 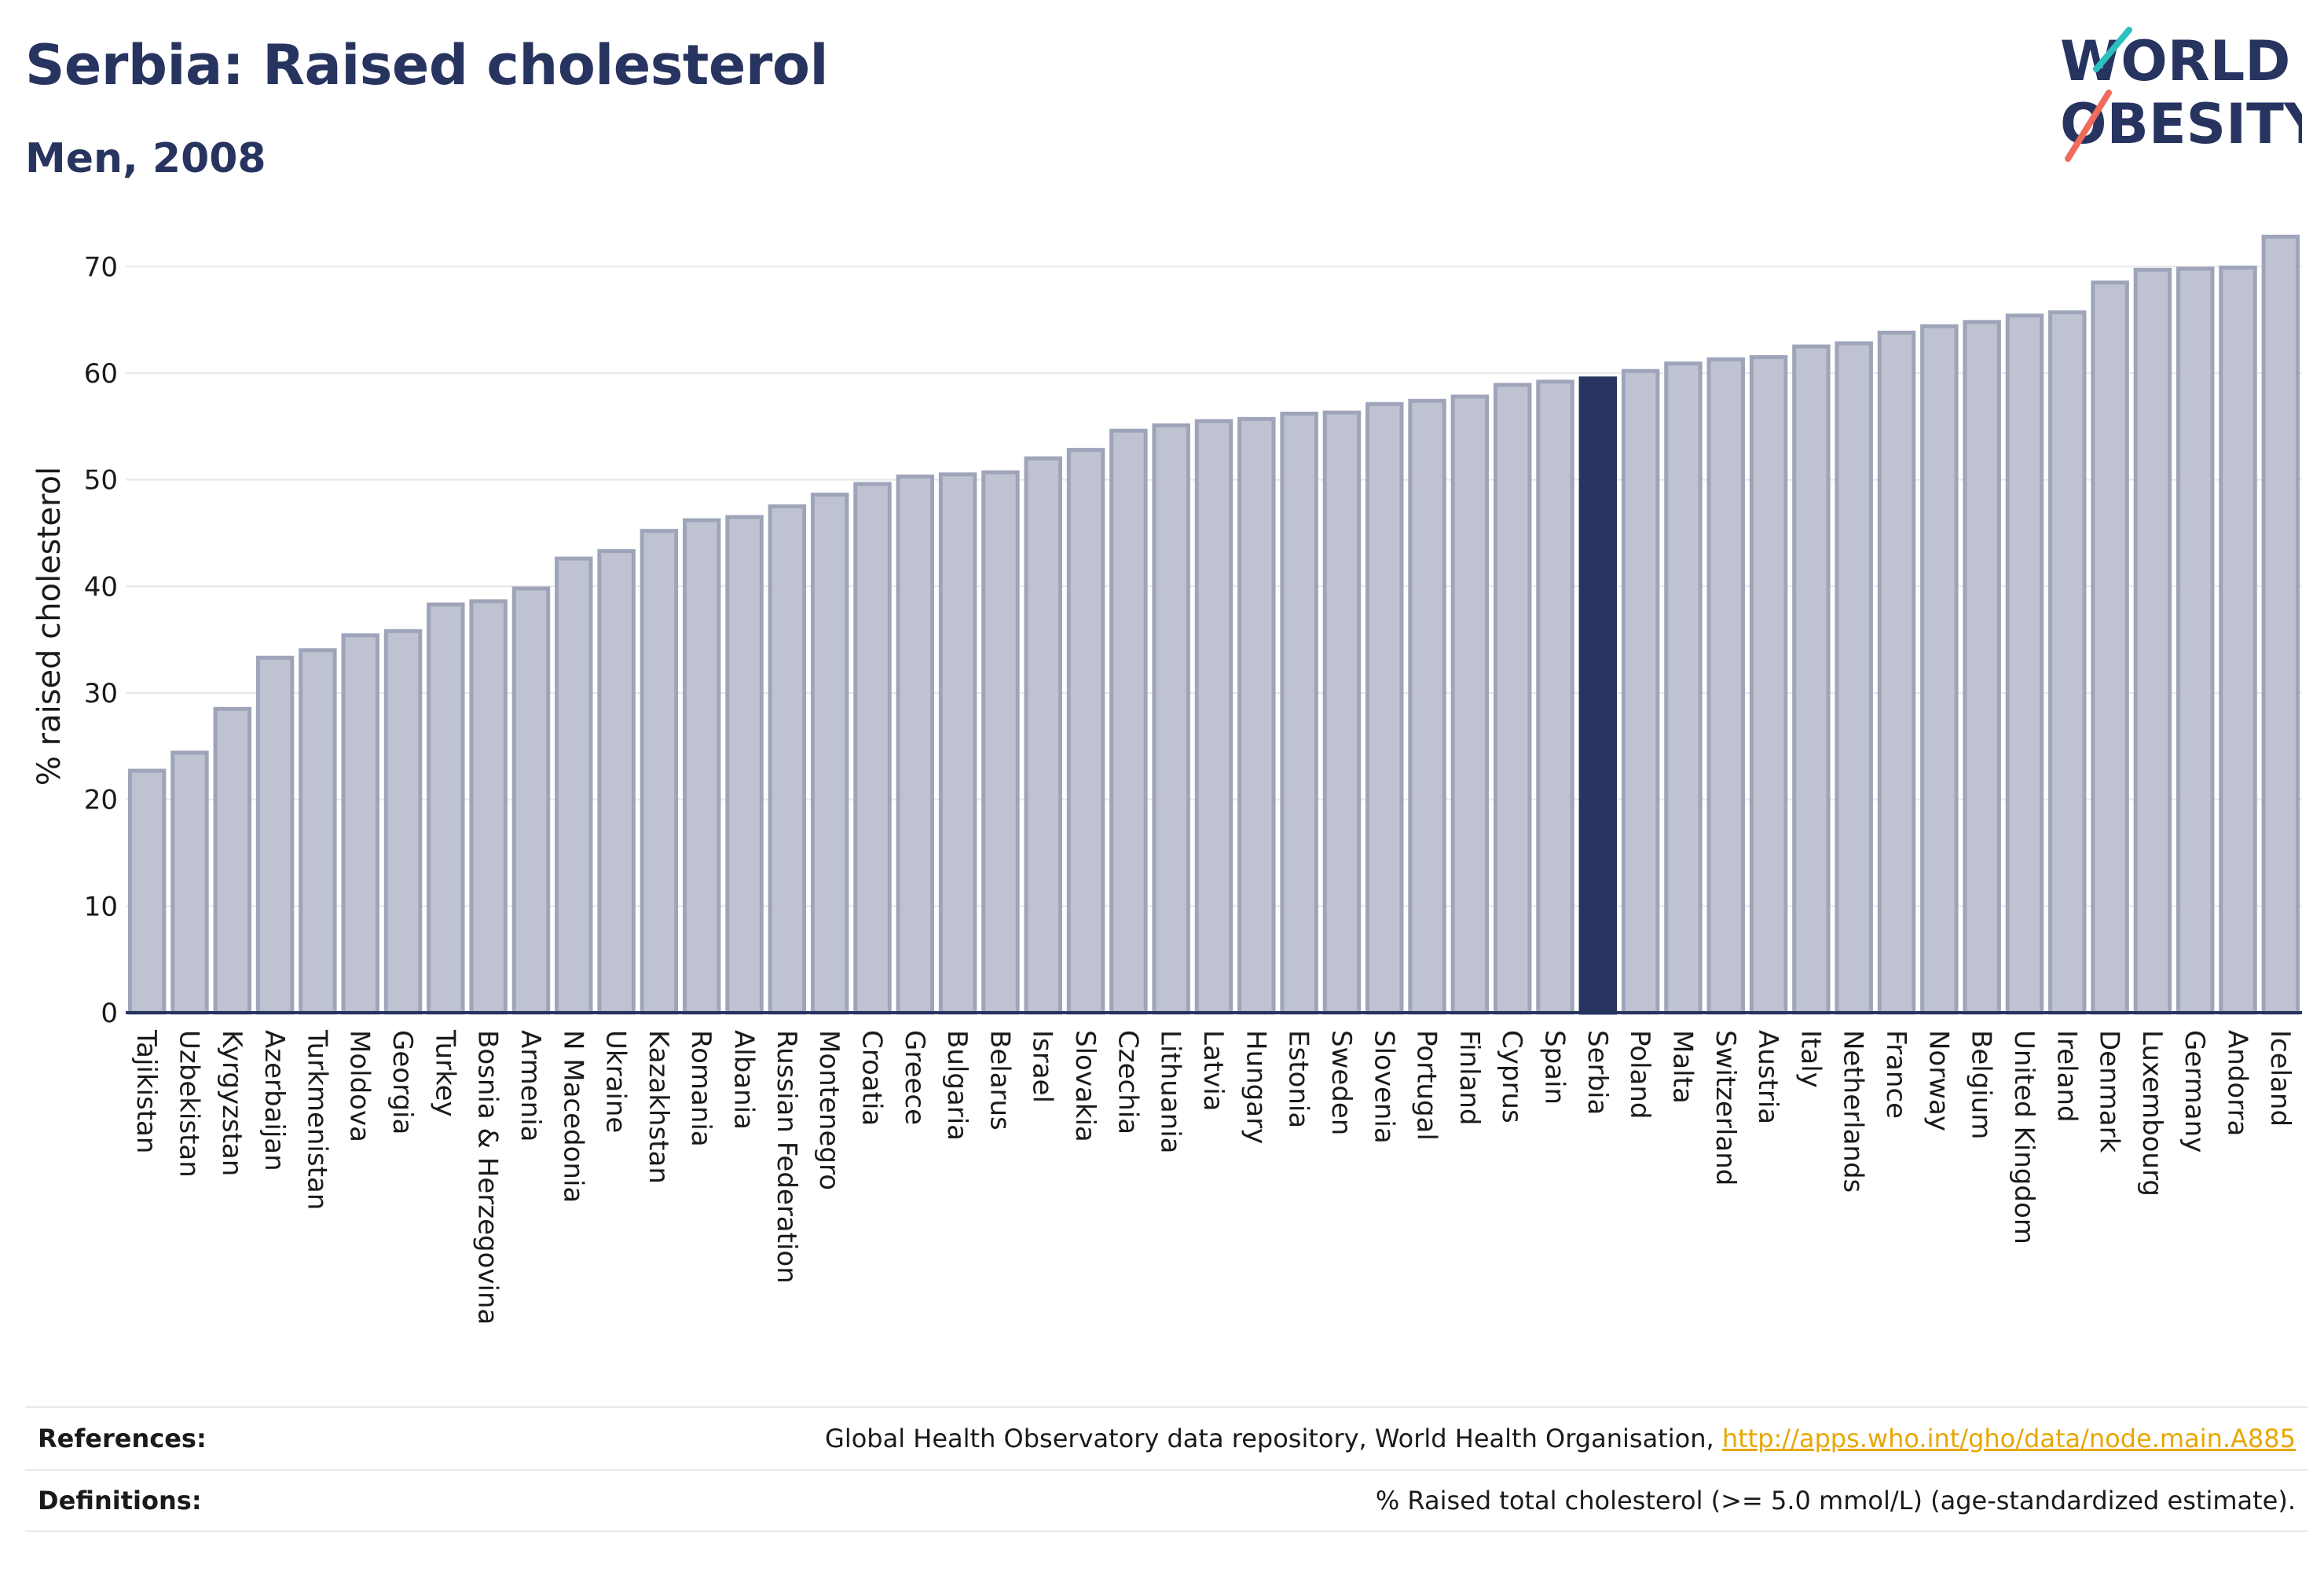 What do you see at coordinates (1128, 721) in the screenshot?
I see `bar-czechia` at bounding box center [1128, 721].